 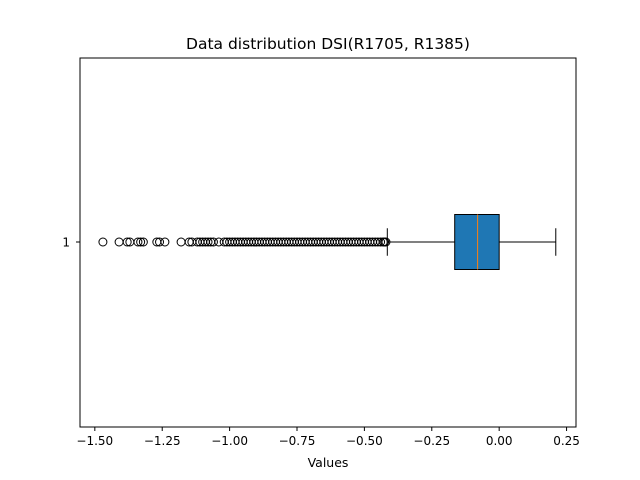 I want to click on mark-group, so click(x=327, y=242).